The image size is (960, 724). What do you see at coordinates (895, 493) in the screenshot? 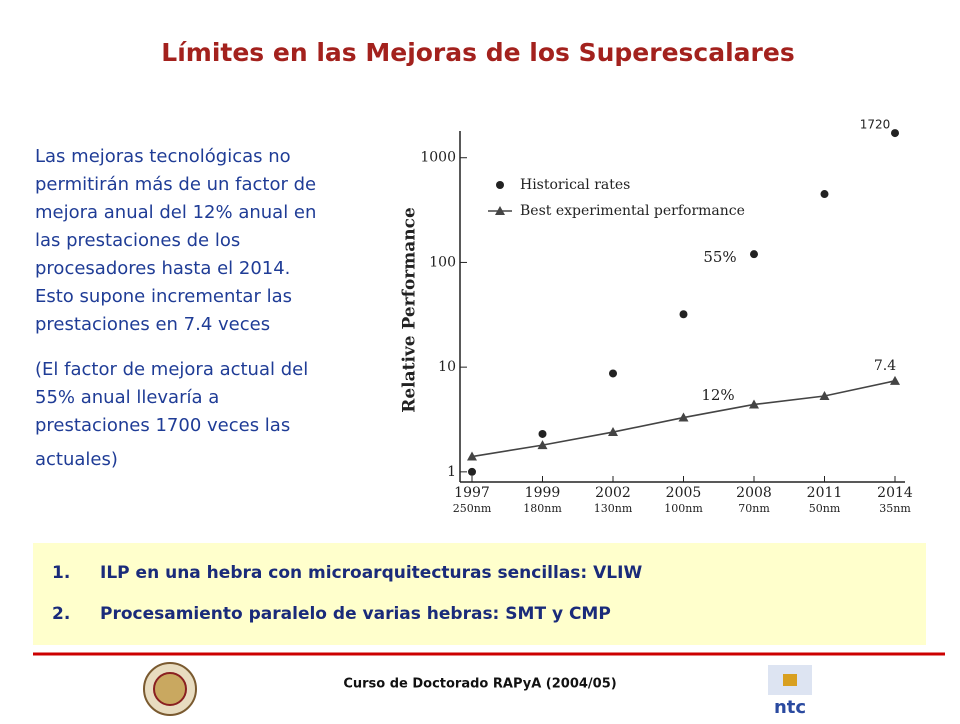
I see `x-tick-label: 2014` at bounding box center [895, 493].